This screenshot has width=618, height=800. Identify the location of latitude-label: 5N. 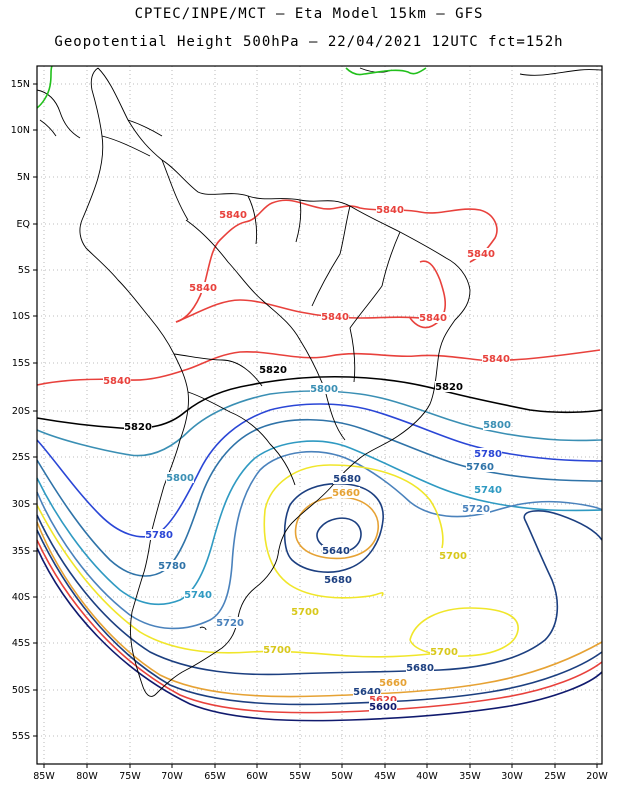
(23, 177).